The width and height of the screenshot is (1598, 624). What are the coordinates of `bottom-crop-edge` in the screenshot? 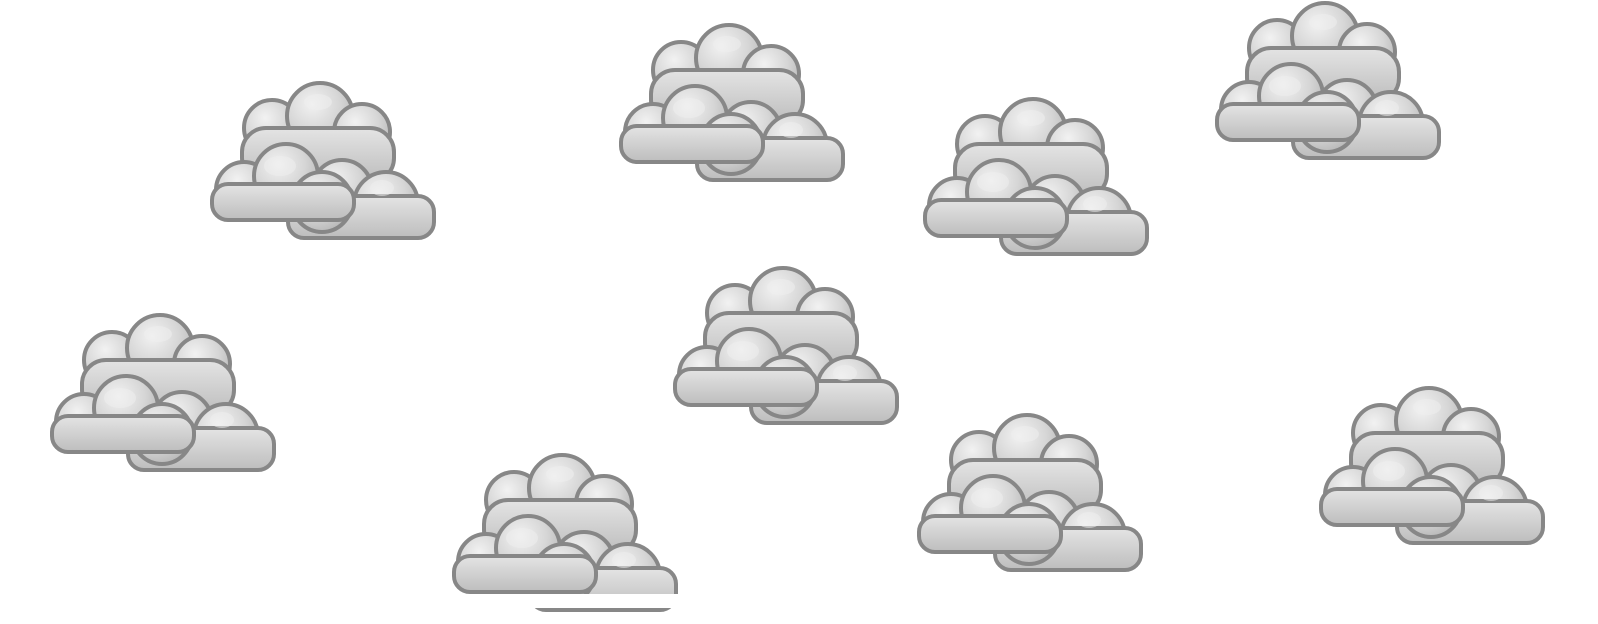 It's located at (799, 601).